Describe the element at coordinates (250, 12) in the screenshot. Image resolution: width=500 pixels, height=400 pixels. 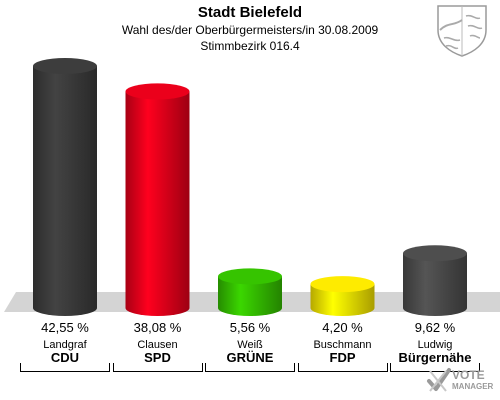
I see `chart-title: Stadt Bielefeld` at that location.